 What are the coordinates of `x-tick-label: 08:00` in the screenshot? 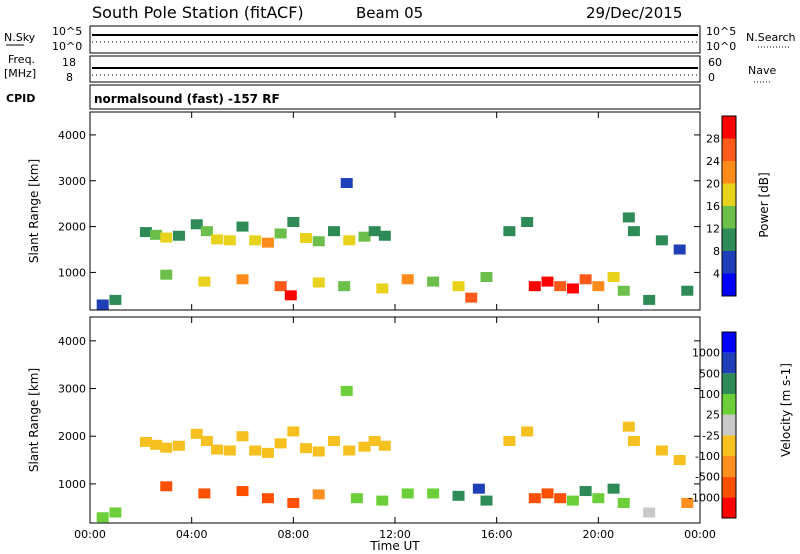 It's located at (293, 534).